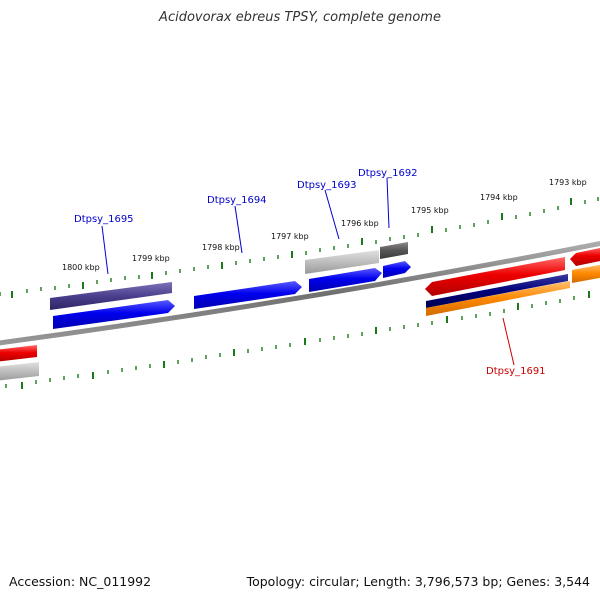  Describe the element at coordinates (290, 236) in the screenshot. I see `scale-label-1797: 1797 kbp` at that location.